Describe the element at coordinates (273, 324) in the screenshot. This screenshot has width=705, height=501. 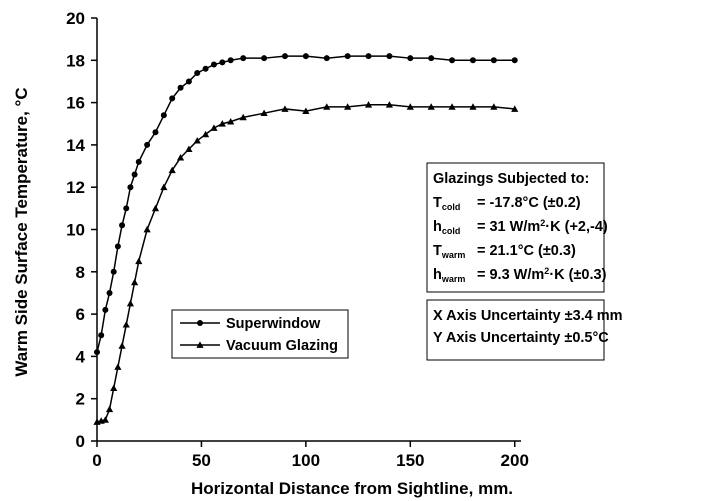
I see `legend-label: Superwindow` at that location.